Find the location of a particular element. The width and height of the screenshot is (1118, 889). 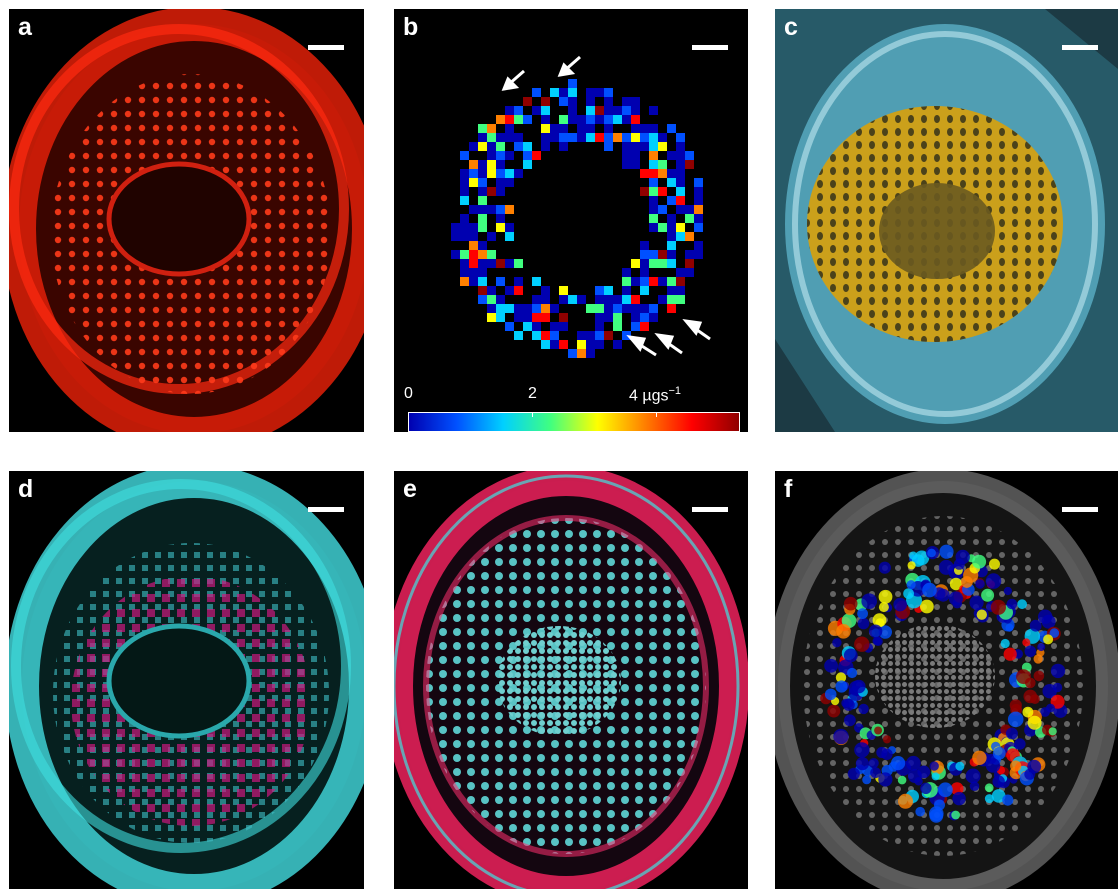

panel-e: e is located at coordinates (571, 680).